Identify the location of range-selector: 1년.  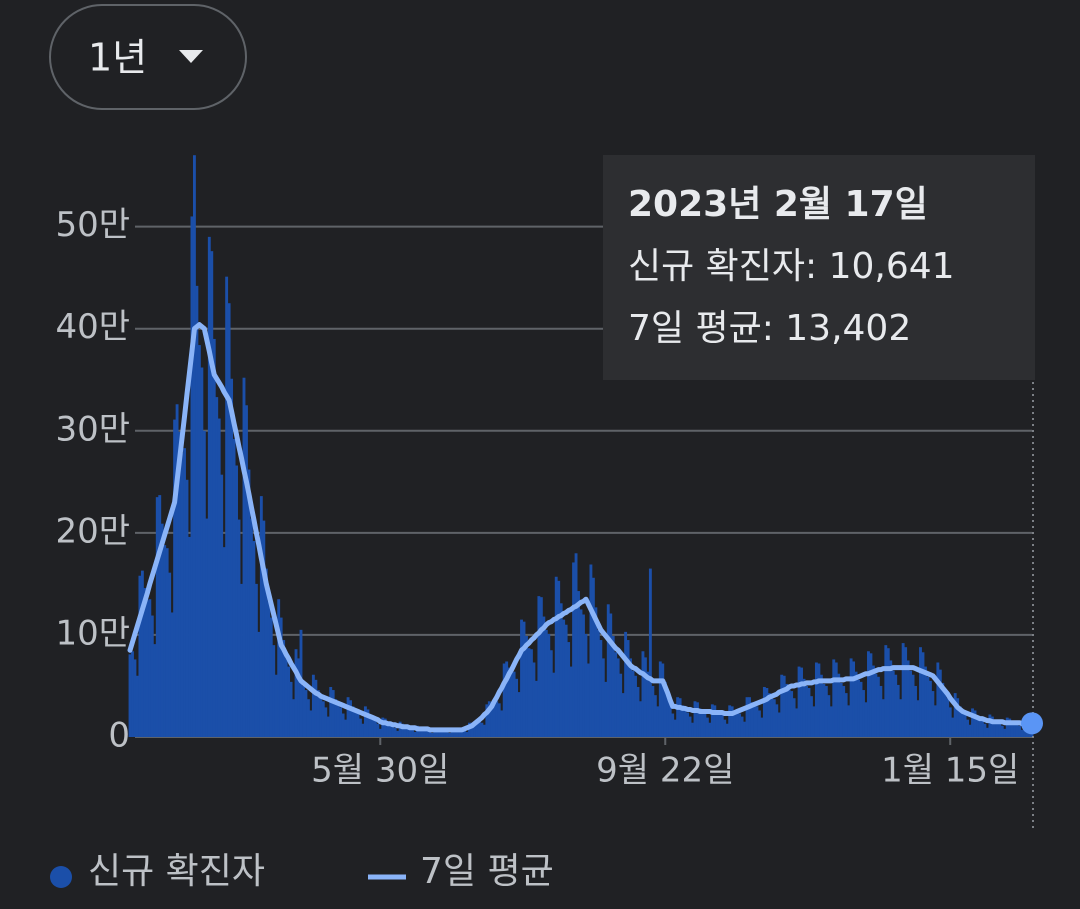
(148, 57).